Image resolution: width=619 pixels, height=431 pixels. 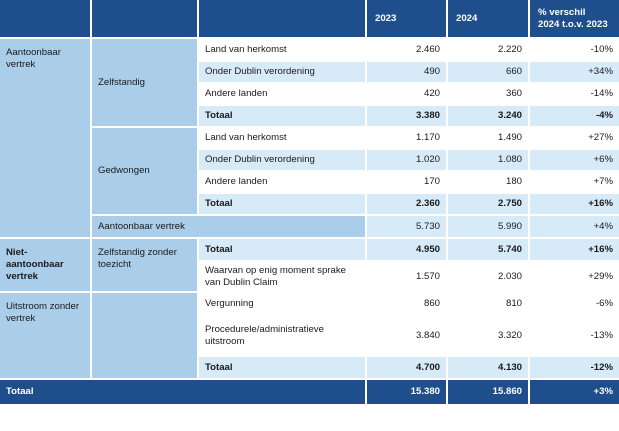 I want to click on header-2024: 2024, so click(x=489, y=19).